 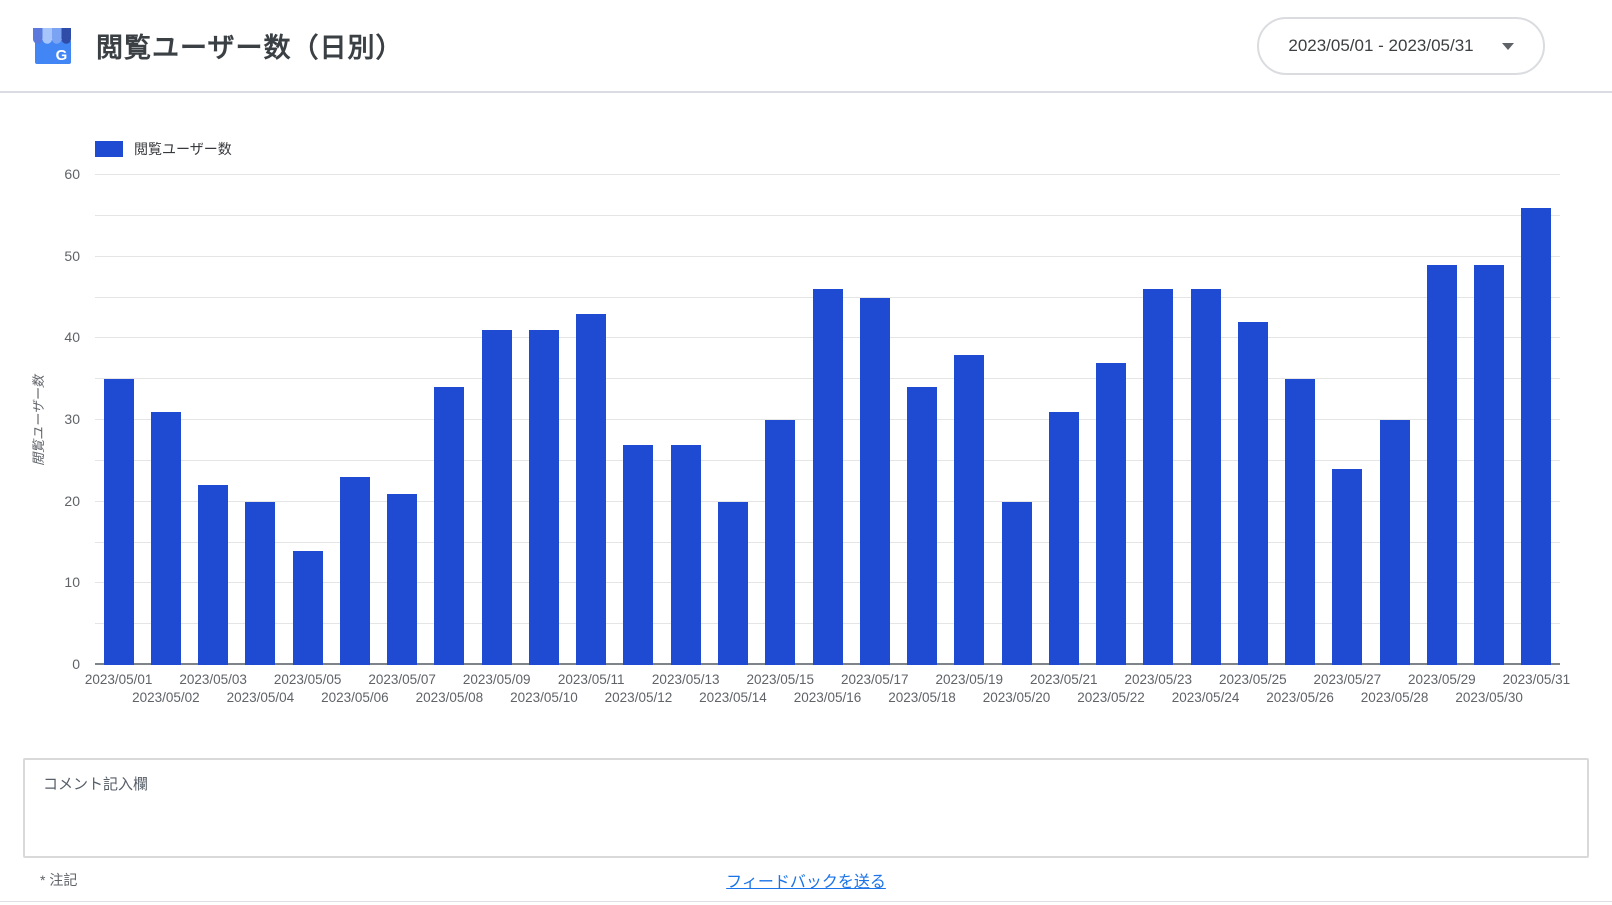 What do you see at coordinates (543, 497) in the screenshot?
I see `bar-2023/05/10` at bounding box center [543, 497].